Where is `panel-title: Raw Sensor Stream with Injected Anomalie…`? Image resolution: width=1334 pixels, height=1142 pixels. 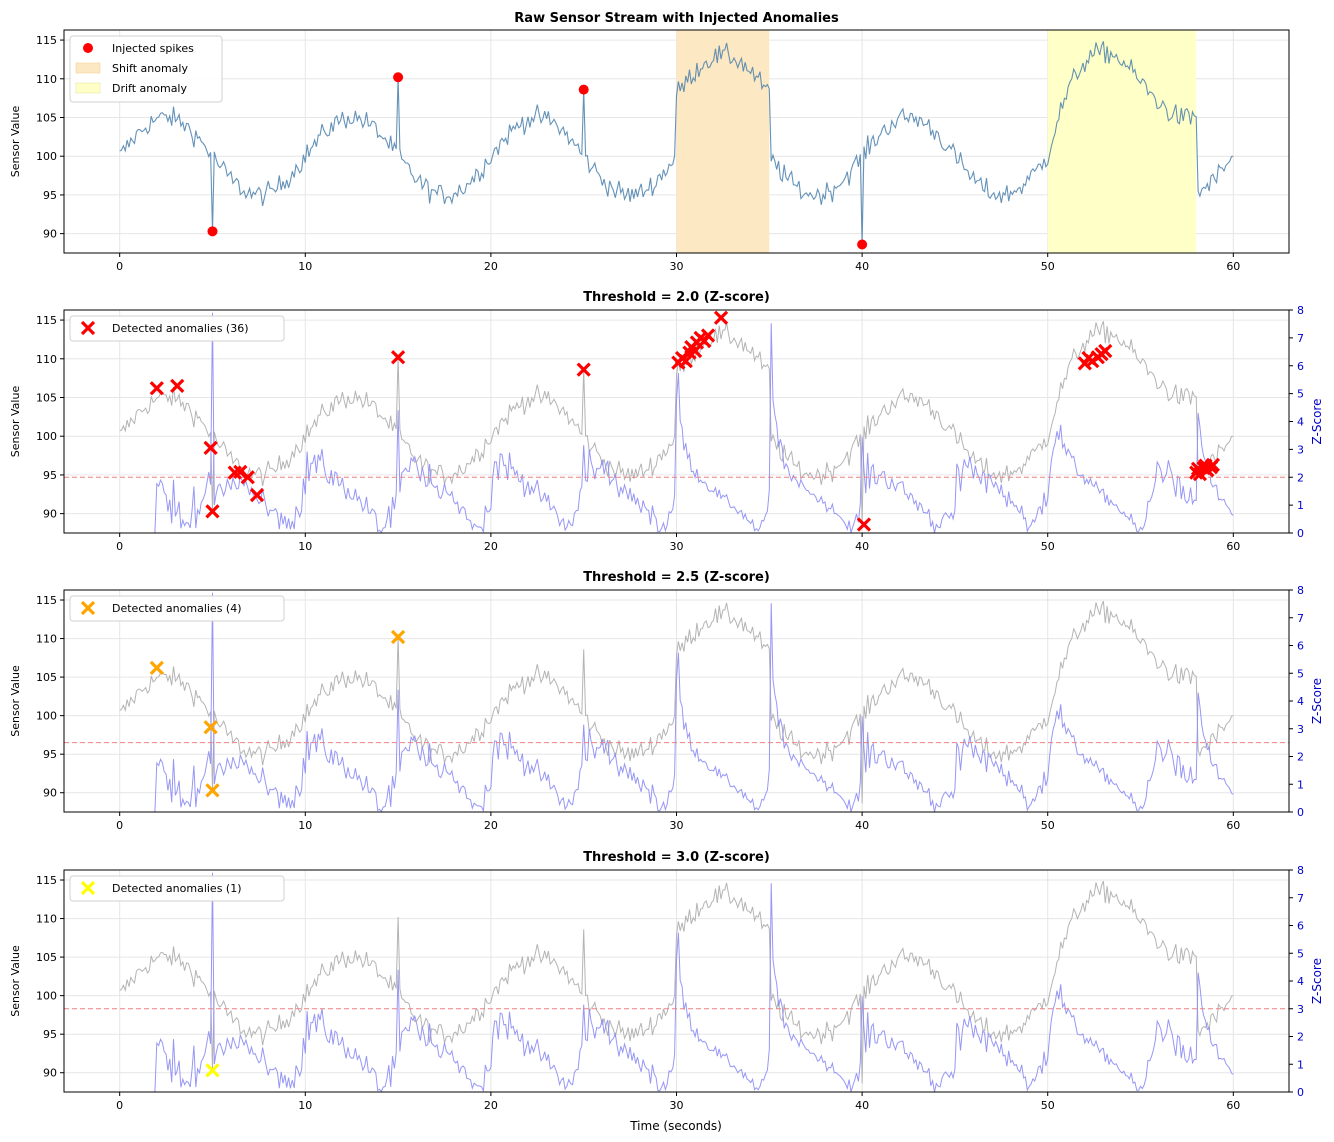 panel-title: Raw Sensor Stream with Injected Anomalie… is located at coordinates (676, 18).